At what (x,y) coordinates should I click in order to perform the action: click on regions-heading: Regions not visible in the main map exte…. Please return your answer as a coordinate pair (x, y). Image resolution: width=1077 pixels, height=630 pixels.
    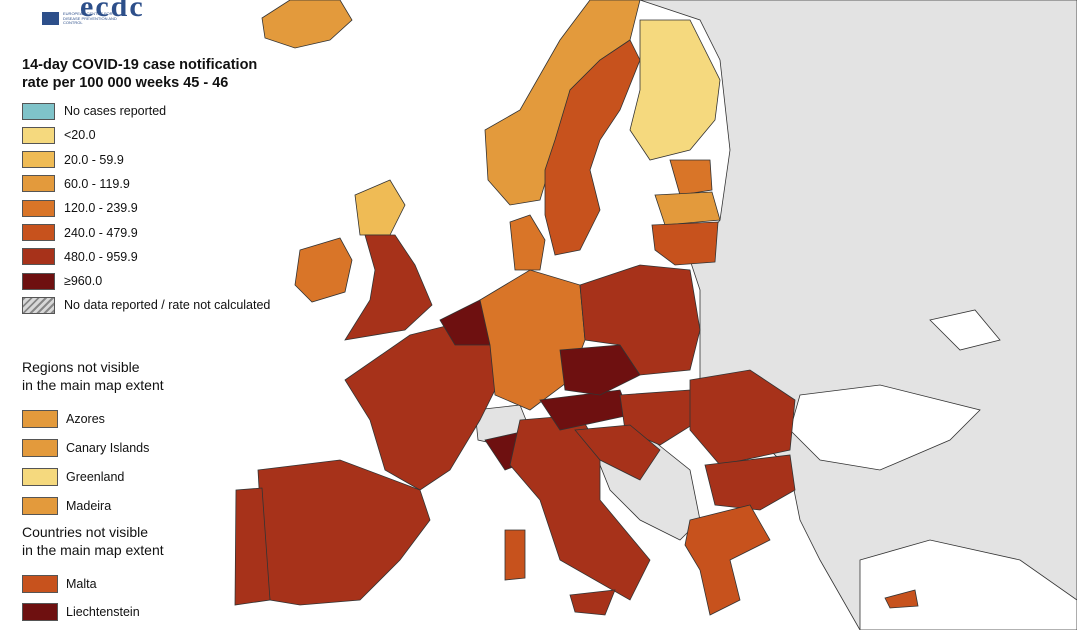
    Looking at the image, I should click on (93, 376).